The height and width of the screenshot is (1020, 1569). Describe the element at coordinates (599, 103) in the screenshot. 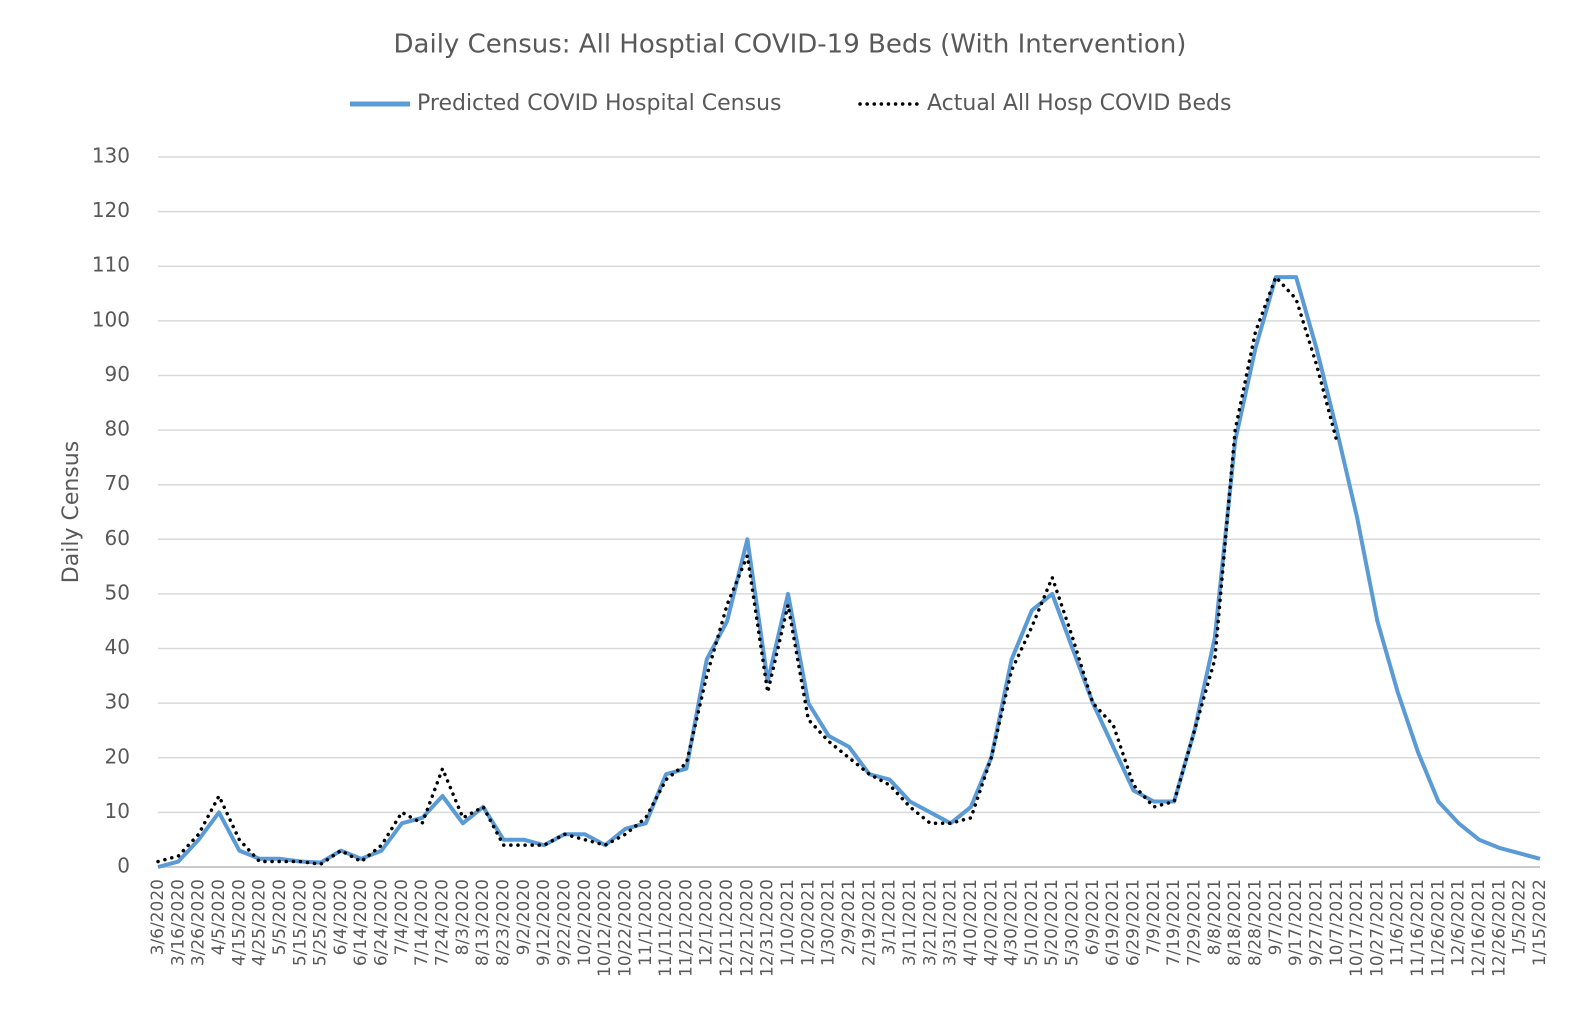

I see `legend-label: Predicted COVID Hospital Census` at that location.